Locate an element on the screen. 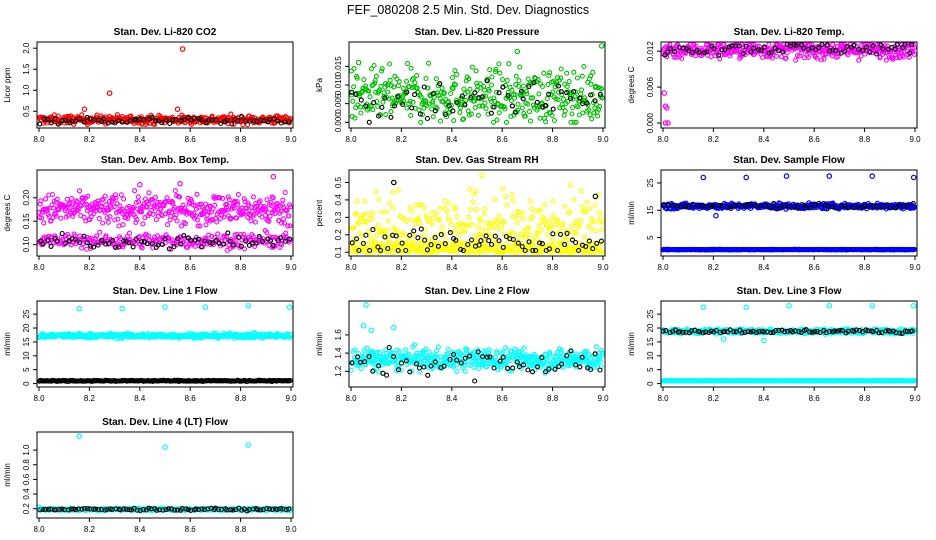  panel-title: Stan. Dev. Li-820 CO2 is located at coordinates (165, 32).